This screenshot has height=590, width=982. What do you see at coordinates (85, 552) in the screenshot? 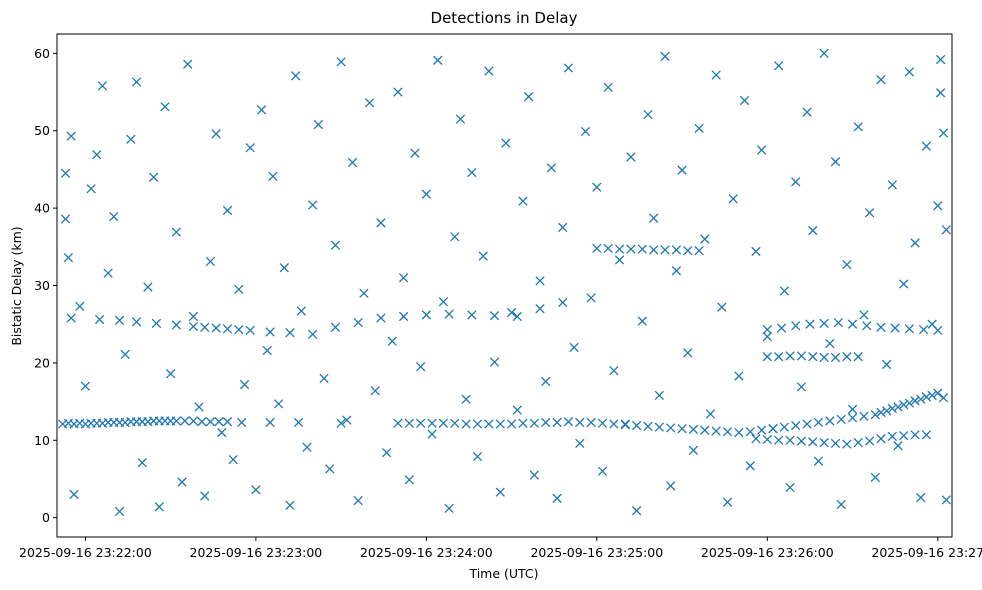
I see `x-tick-label: 2025-09-16 23:22:00` at bounding box center [85, 552].